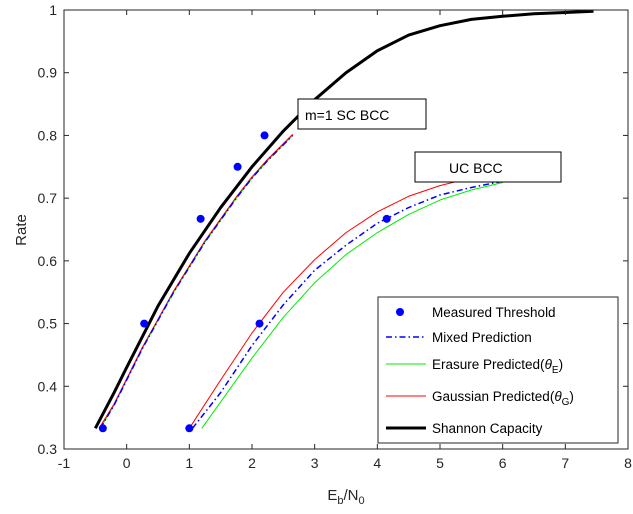  What do you see at coordinates (487, 428) in the screenshot?
I see `legend-label-shannon: Shannon Capacity` at bounding box center [487, 428].